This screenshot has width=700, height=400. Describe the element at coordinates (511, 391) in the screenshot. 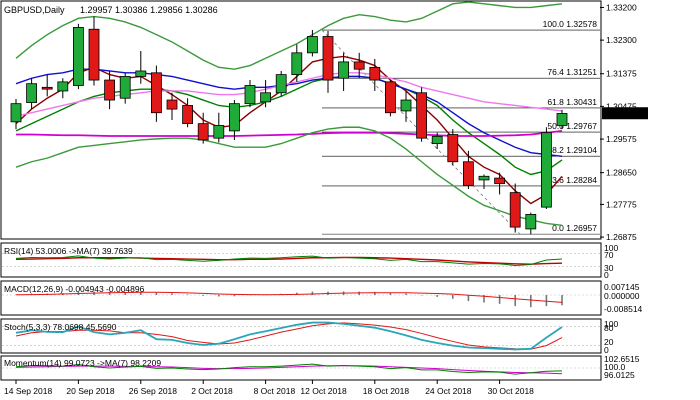

I see `x-label-8: 30 Oct 2018` at that location.